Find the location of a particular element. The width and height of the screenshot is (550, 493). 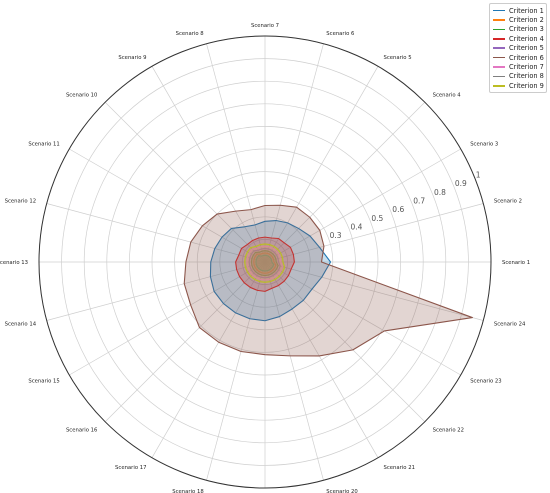

category-label-scenario-9: Scenario 9 is located at coordinates (132, 58).